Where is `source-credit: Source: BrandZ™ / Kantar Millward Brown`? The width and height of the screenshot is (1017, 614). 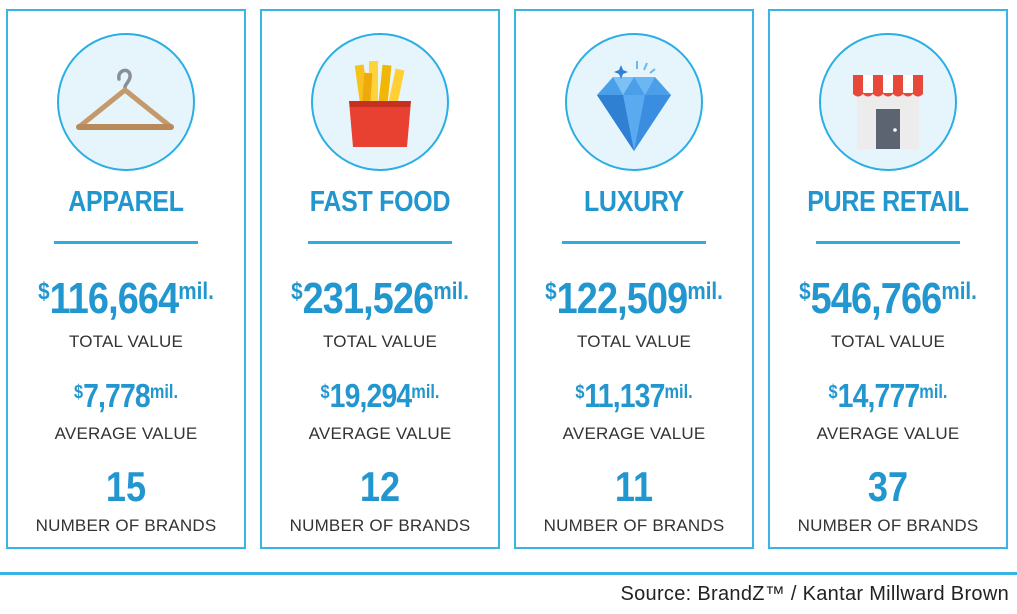
source-credit: Source: BrandZ™ / Kantar Millward Brown is located at coordinates (814, 594).